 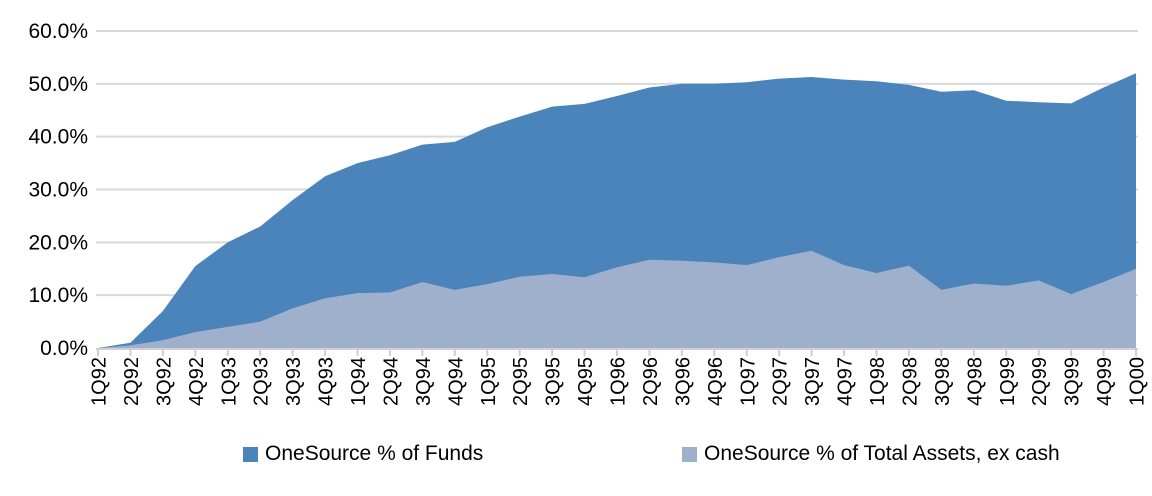 I want to click on x-axis-tick-label: 3Q92, so click(x=164, y=381).